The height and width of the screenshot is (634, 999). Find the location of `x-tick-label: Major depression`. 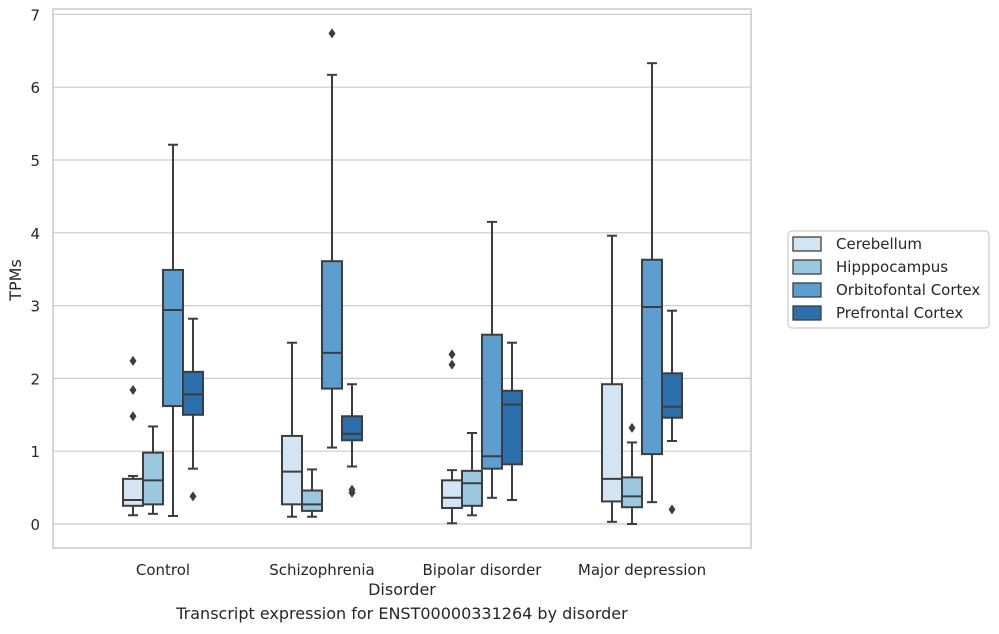

x-tick-label: Major depression is located at coordinates (642, 570).